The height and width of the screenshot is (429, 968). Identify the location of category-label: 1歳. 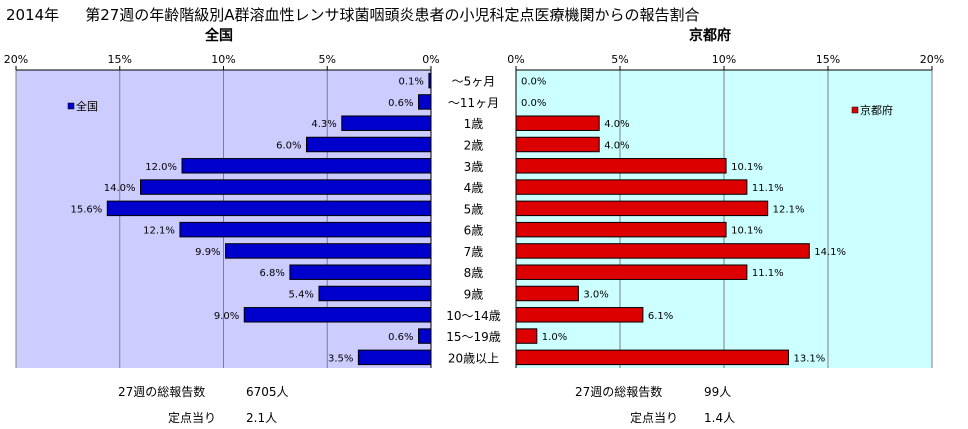
(474, 124).